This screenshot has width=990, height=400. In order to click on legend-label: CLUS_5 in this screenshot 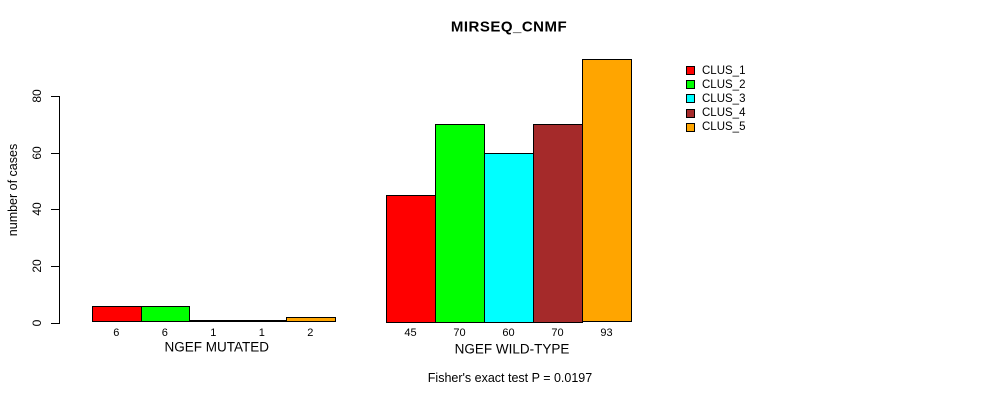, I will do `click(724, 127)`.